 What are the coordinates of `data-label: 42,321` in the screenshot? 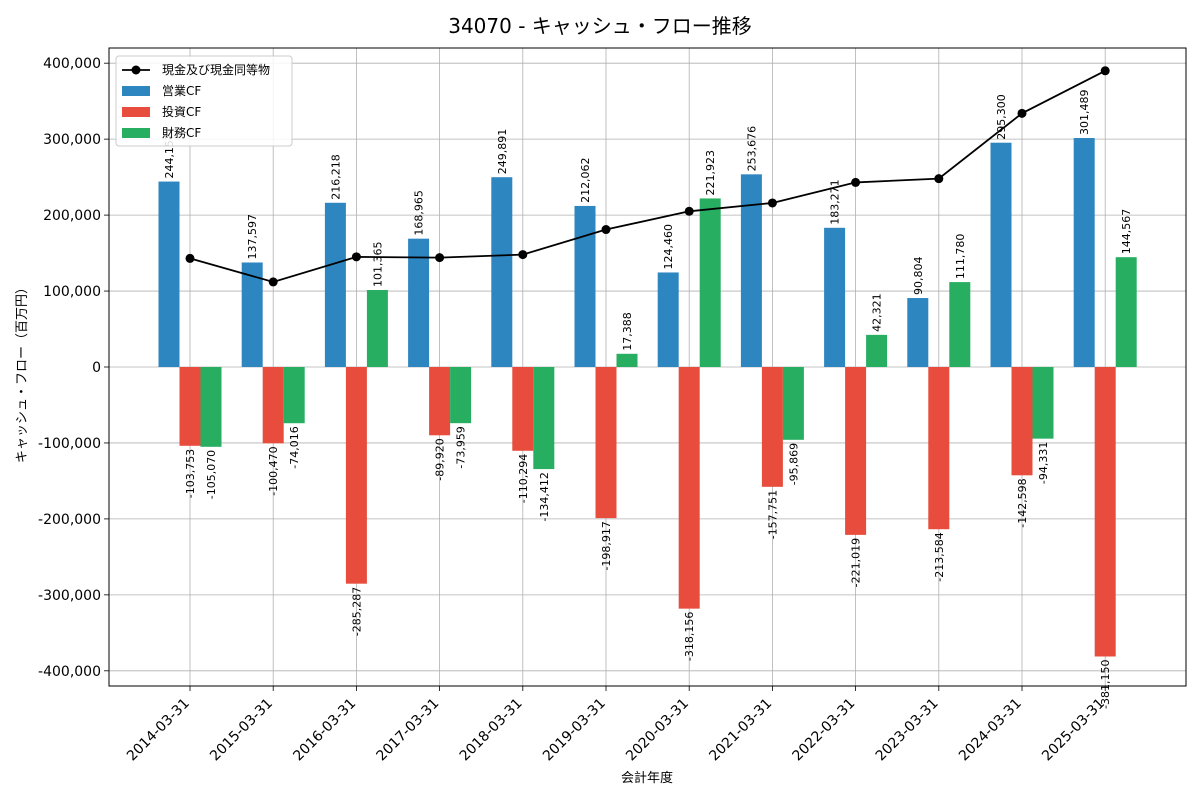 It's located at (877, 312).